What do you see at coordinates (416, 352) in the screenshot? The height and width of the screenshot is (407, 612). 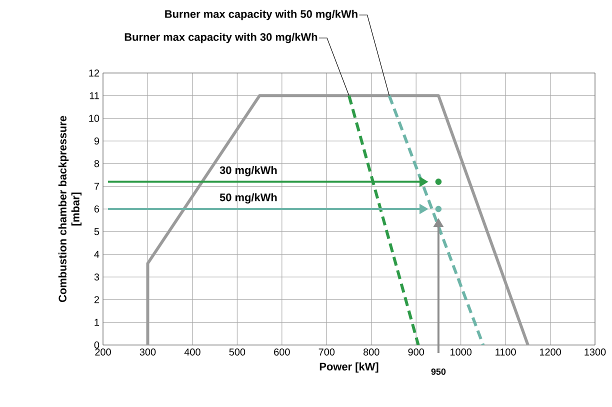 I see `x-tick-label: 900` at bounding box center [416, 352].